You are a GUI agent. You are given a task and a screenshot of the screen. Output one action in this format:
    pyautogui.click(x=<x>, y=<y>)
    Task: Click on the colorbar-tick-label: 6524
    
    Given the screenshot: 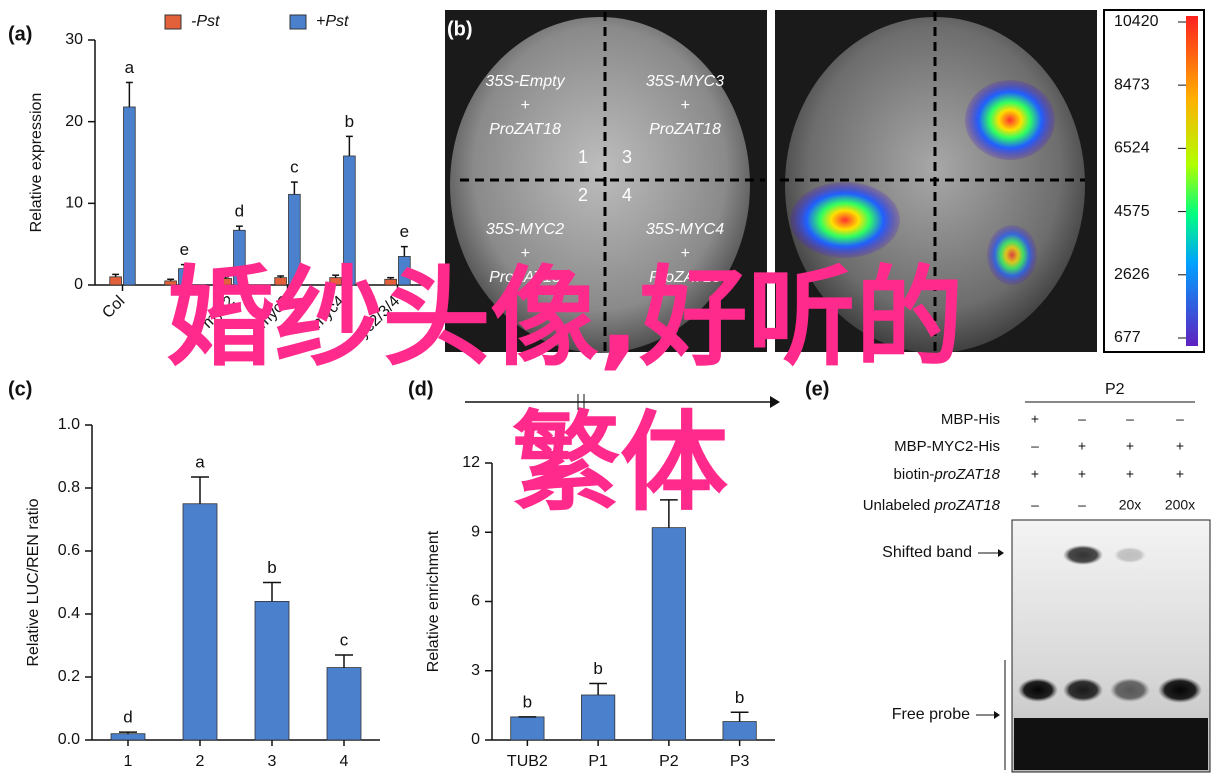 What is the action you would take?
    pyautogui.click(x=1132, y=148)
    